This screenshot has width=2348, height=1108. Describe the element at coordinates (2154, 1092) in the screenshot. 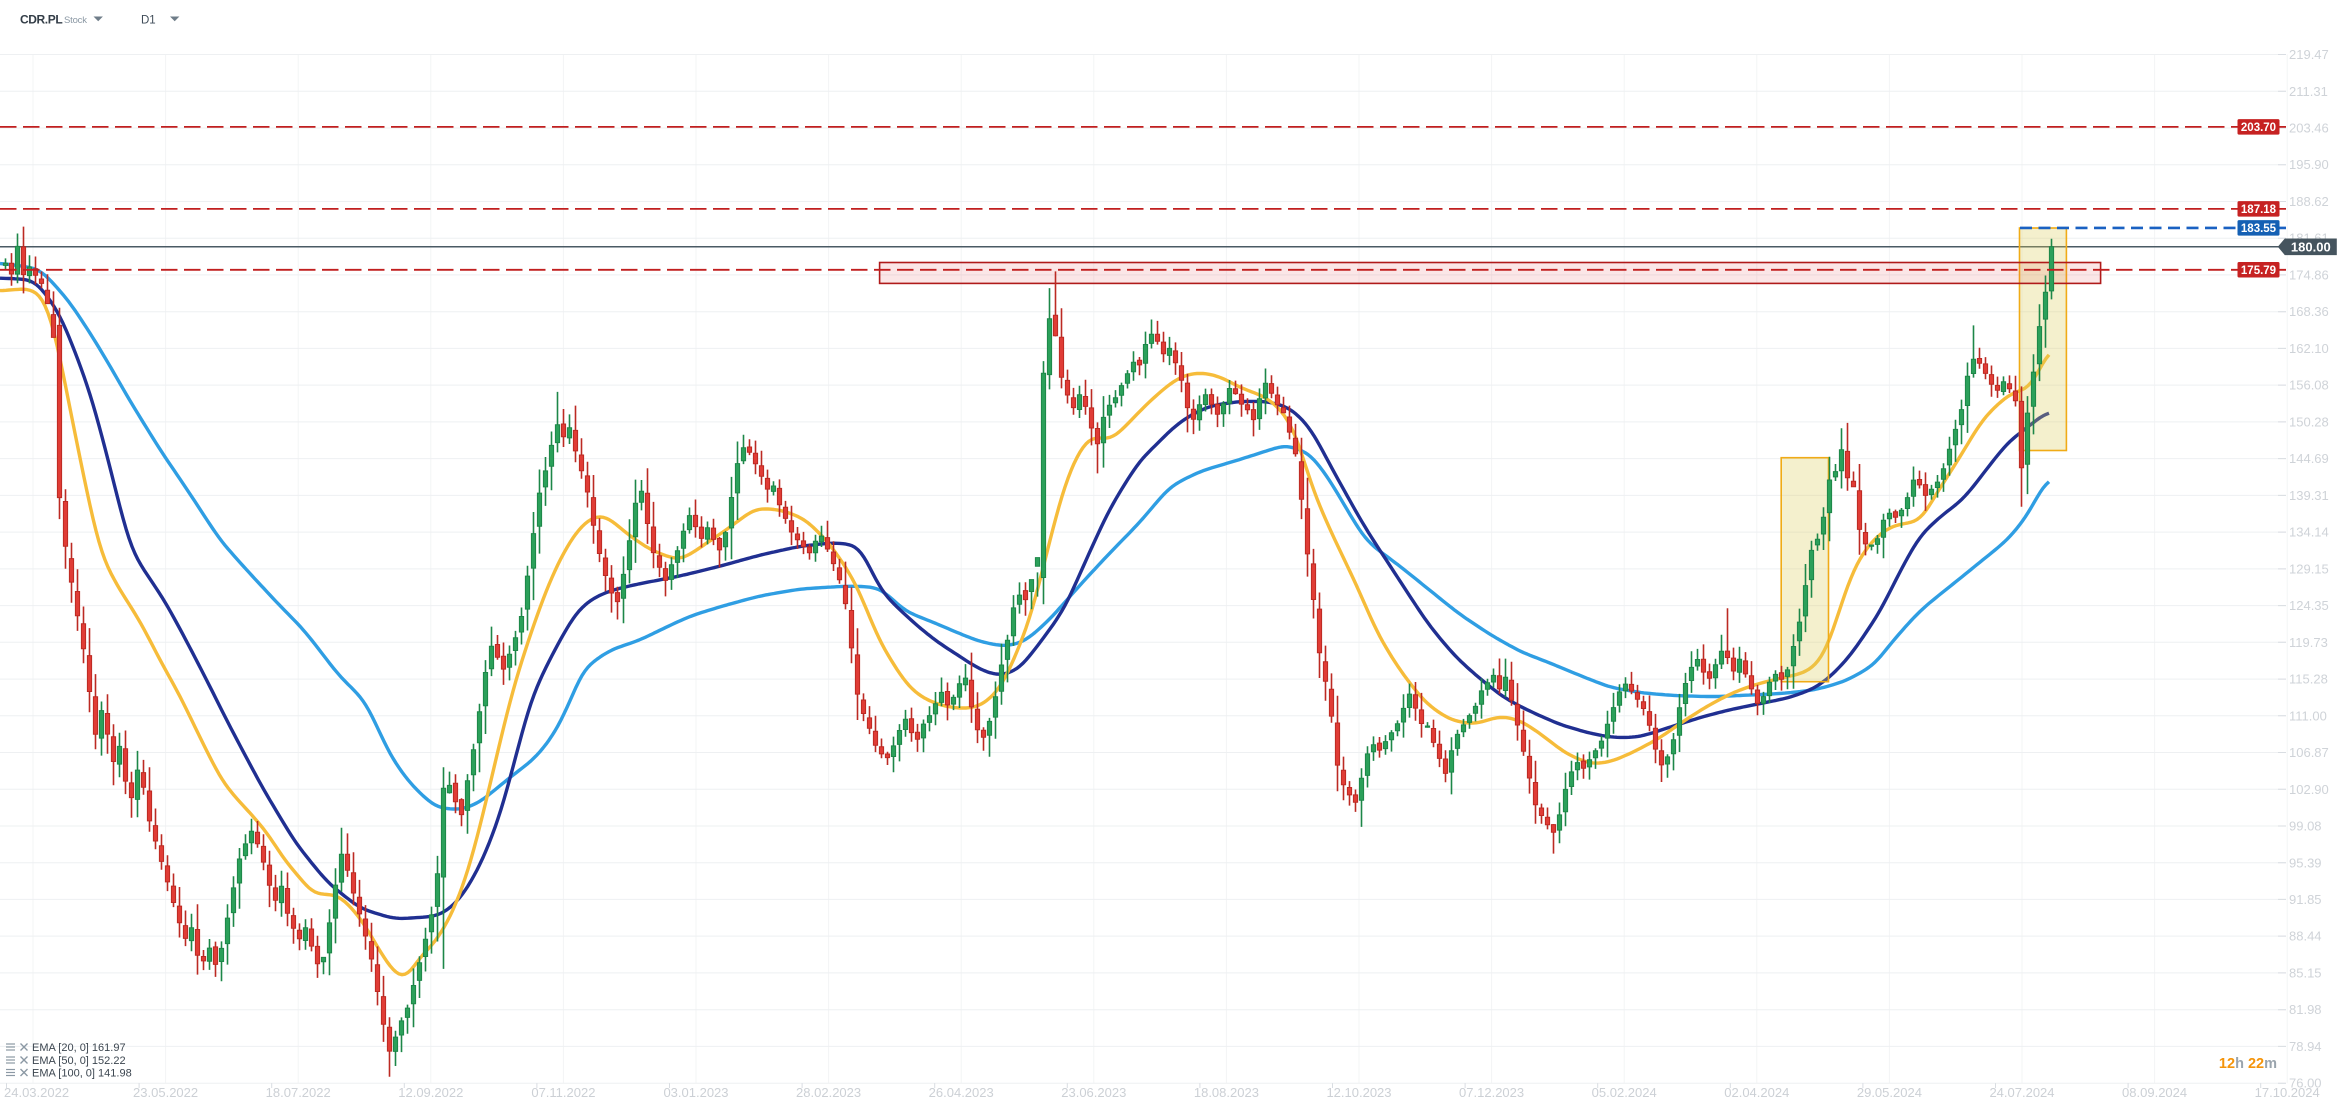

I see `svg-text: 08.09.2024` at that location.